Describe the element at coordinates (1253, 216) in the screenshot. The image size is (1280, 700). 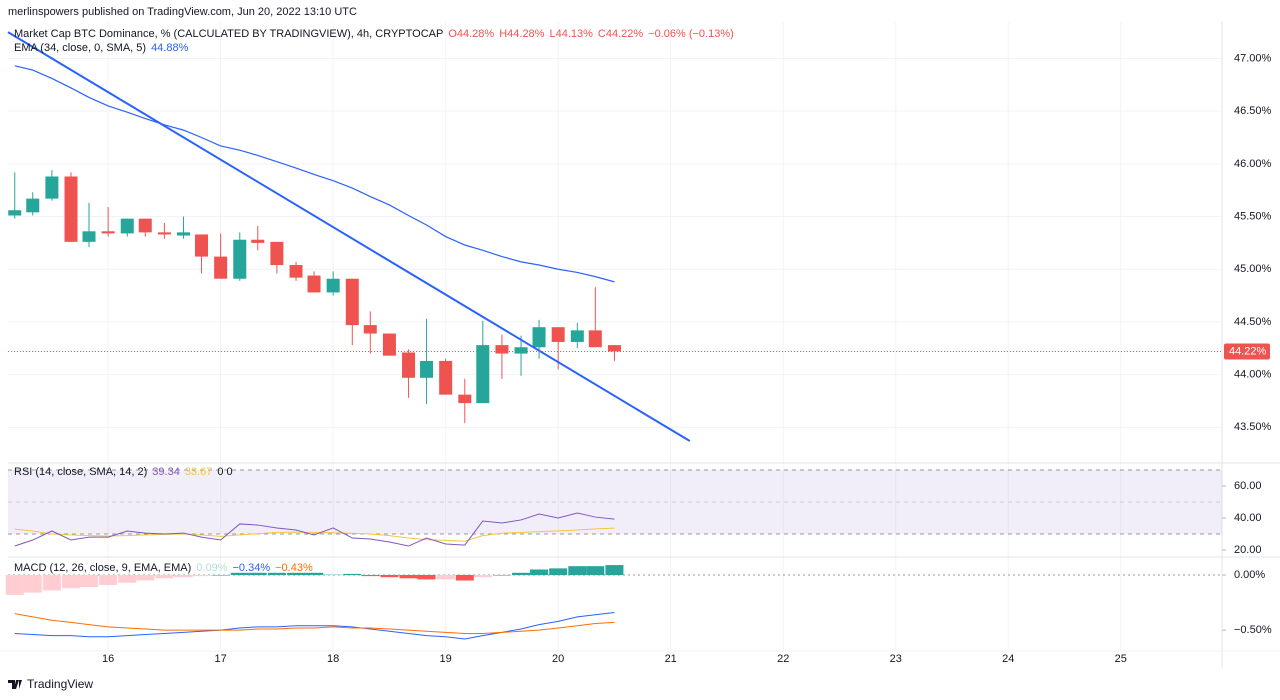
I see `y-tick-label: 45.50%` at that location.